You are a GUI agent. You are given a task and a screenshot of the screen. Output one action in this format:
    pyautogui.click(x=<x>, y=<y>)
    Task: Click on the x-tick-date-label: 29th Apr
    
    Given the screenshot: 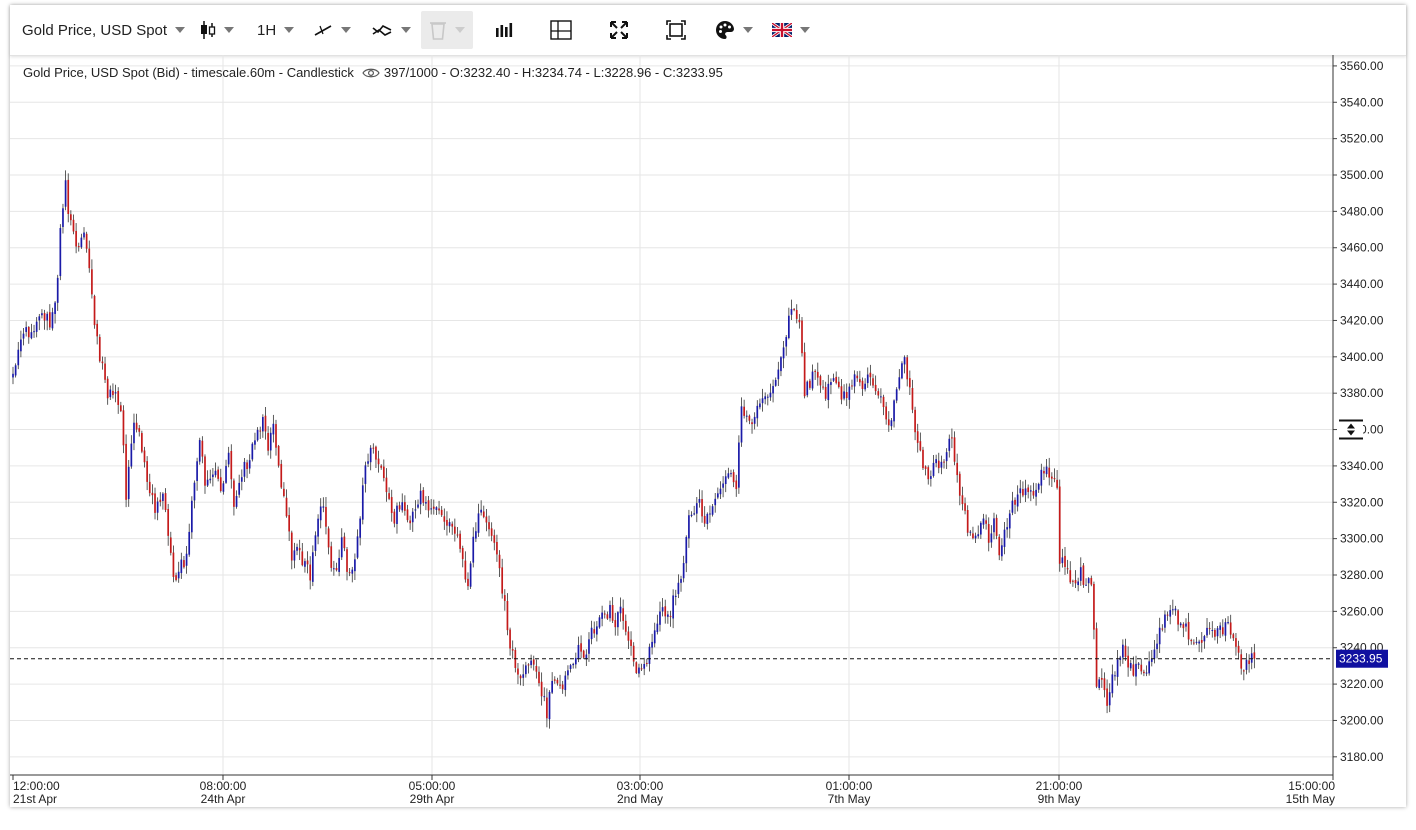 What is the action you would take?
    pyautogui.click(x=432, y=799)
    